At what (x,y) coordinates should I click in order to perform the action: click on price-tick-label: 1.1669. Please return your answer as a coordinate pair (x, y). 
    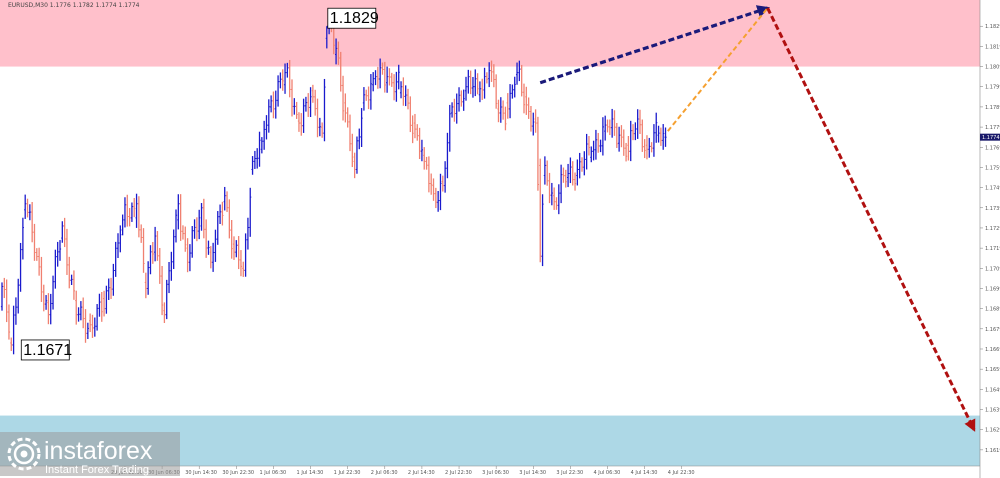
    Looking at the image, I should click on (992, 350).